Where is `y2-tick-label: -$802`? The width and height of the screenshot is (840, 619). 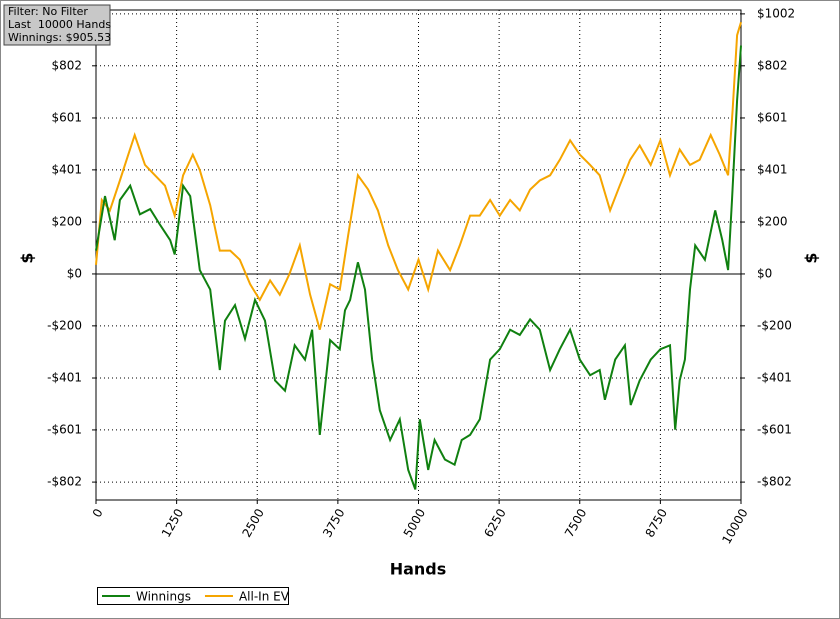 y2-tick-label: -$802 is located at coordinates (774, 482).